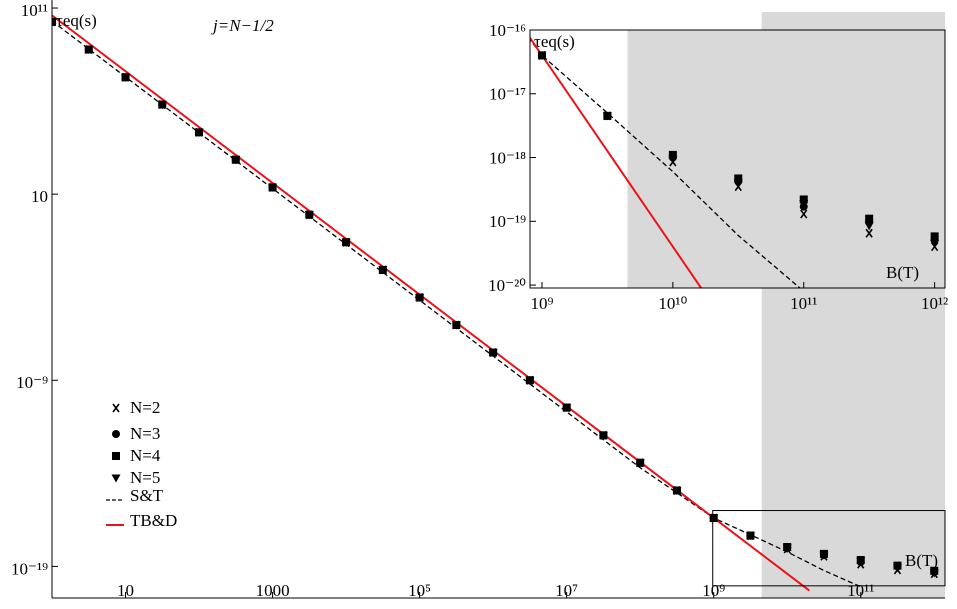  What do you see at coordinates (32, 382) in the screenshot?
I see `y-tick-label: 10⁻⁹` at bounding box center [32, 382].